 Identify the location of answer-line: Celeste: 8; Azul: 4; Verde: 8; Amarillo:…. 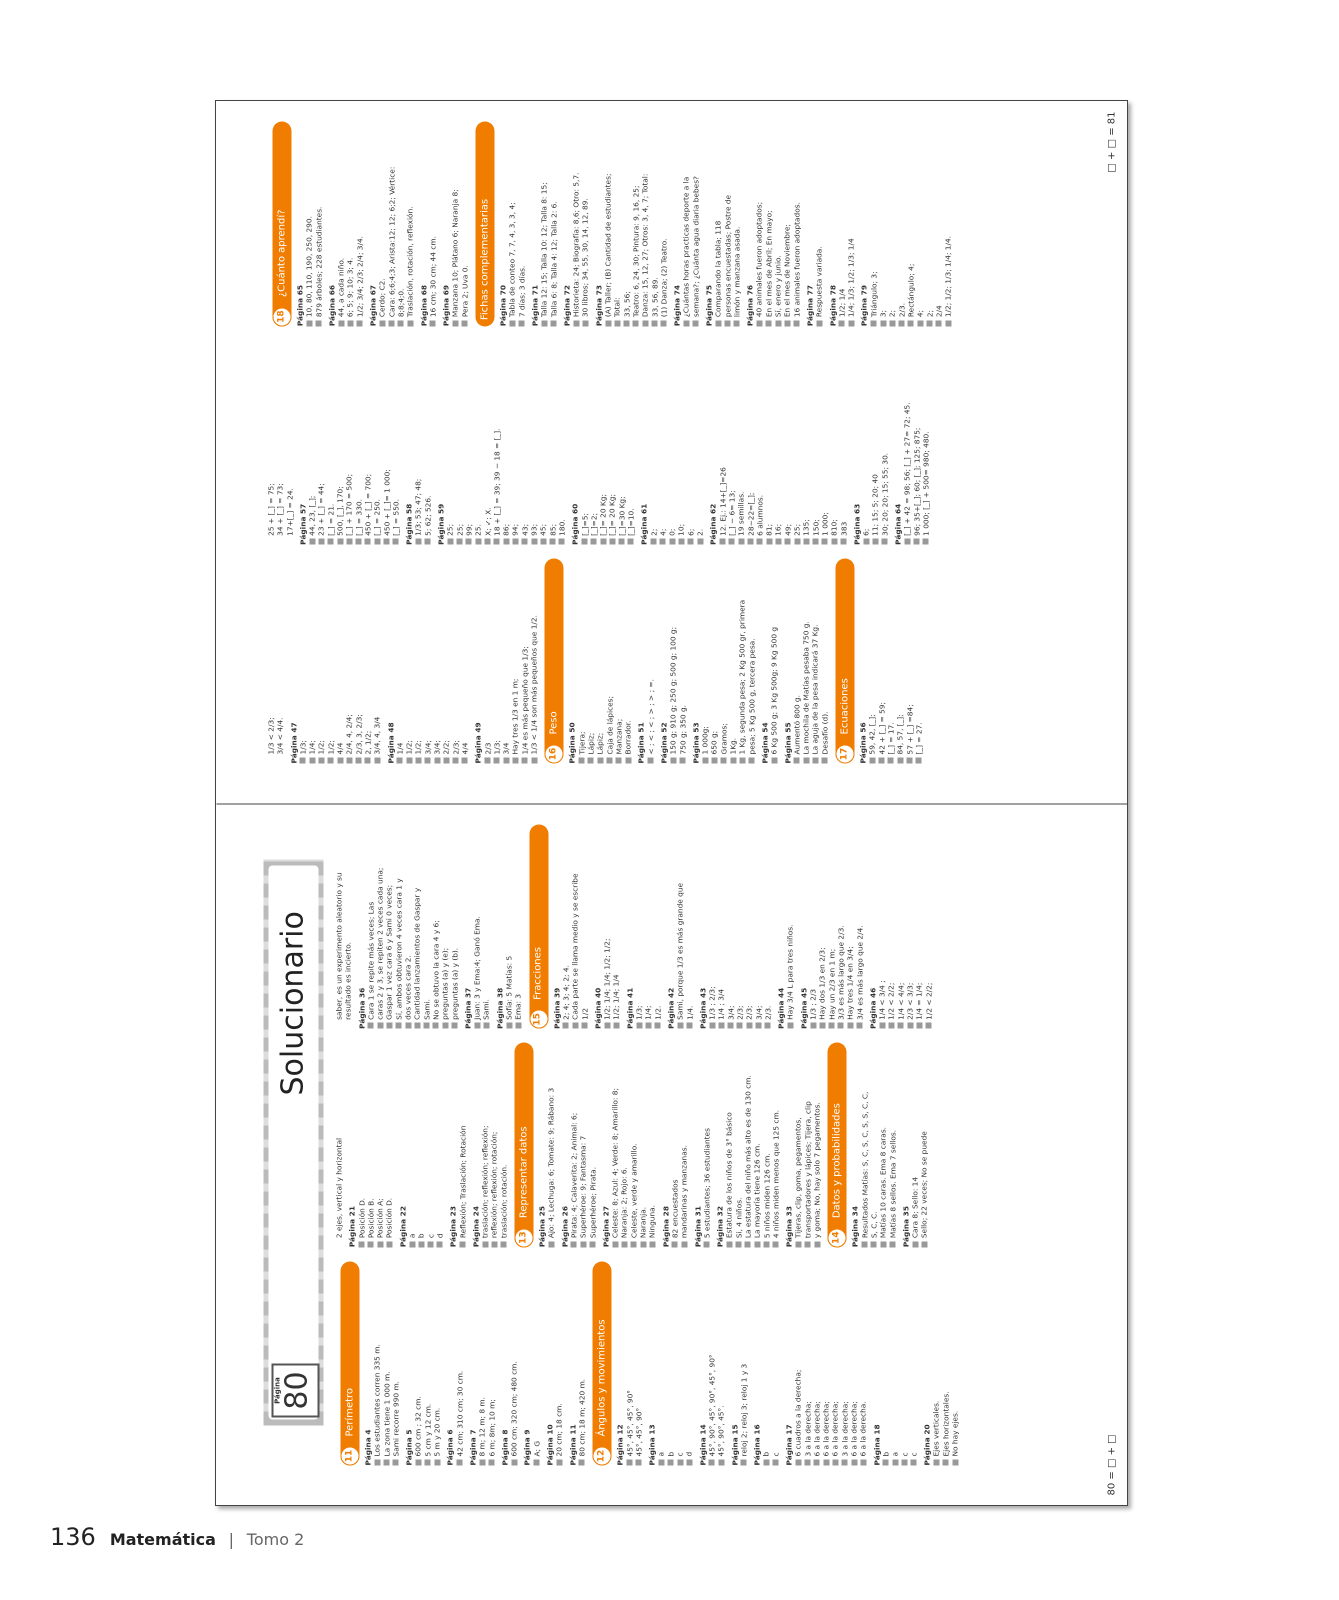
(614, 1144).